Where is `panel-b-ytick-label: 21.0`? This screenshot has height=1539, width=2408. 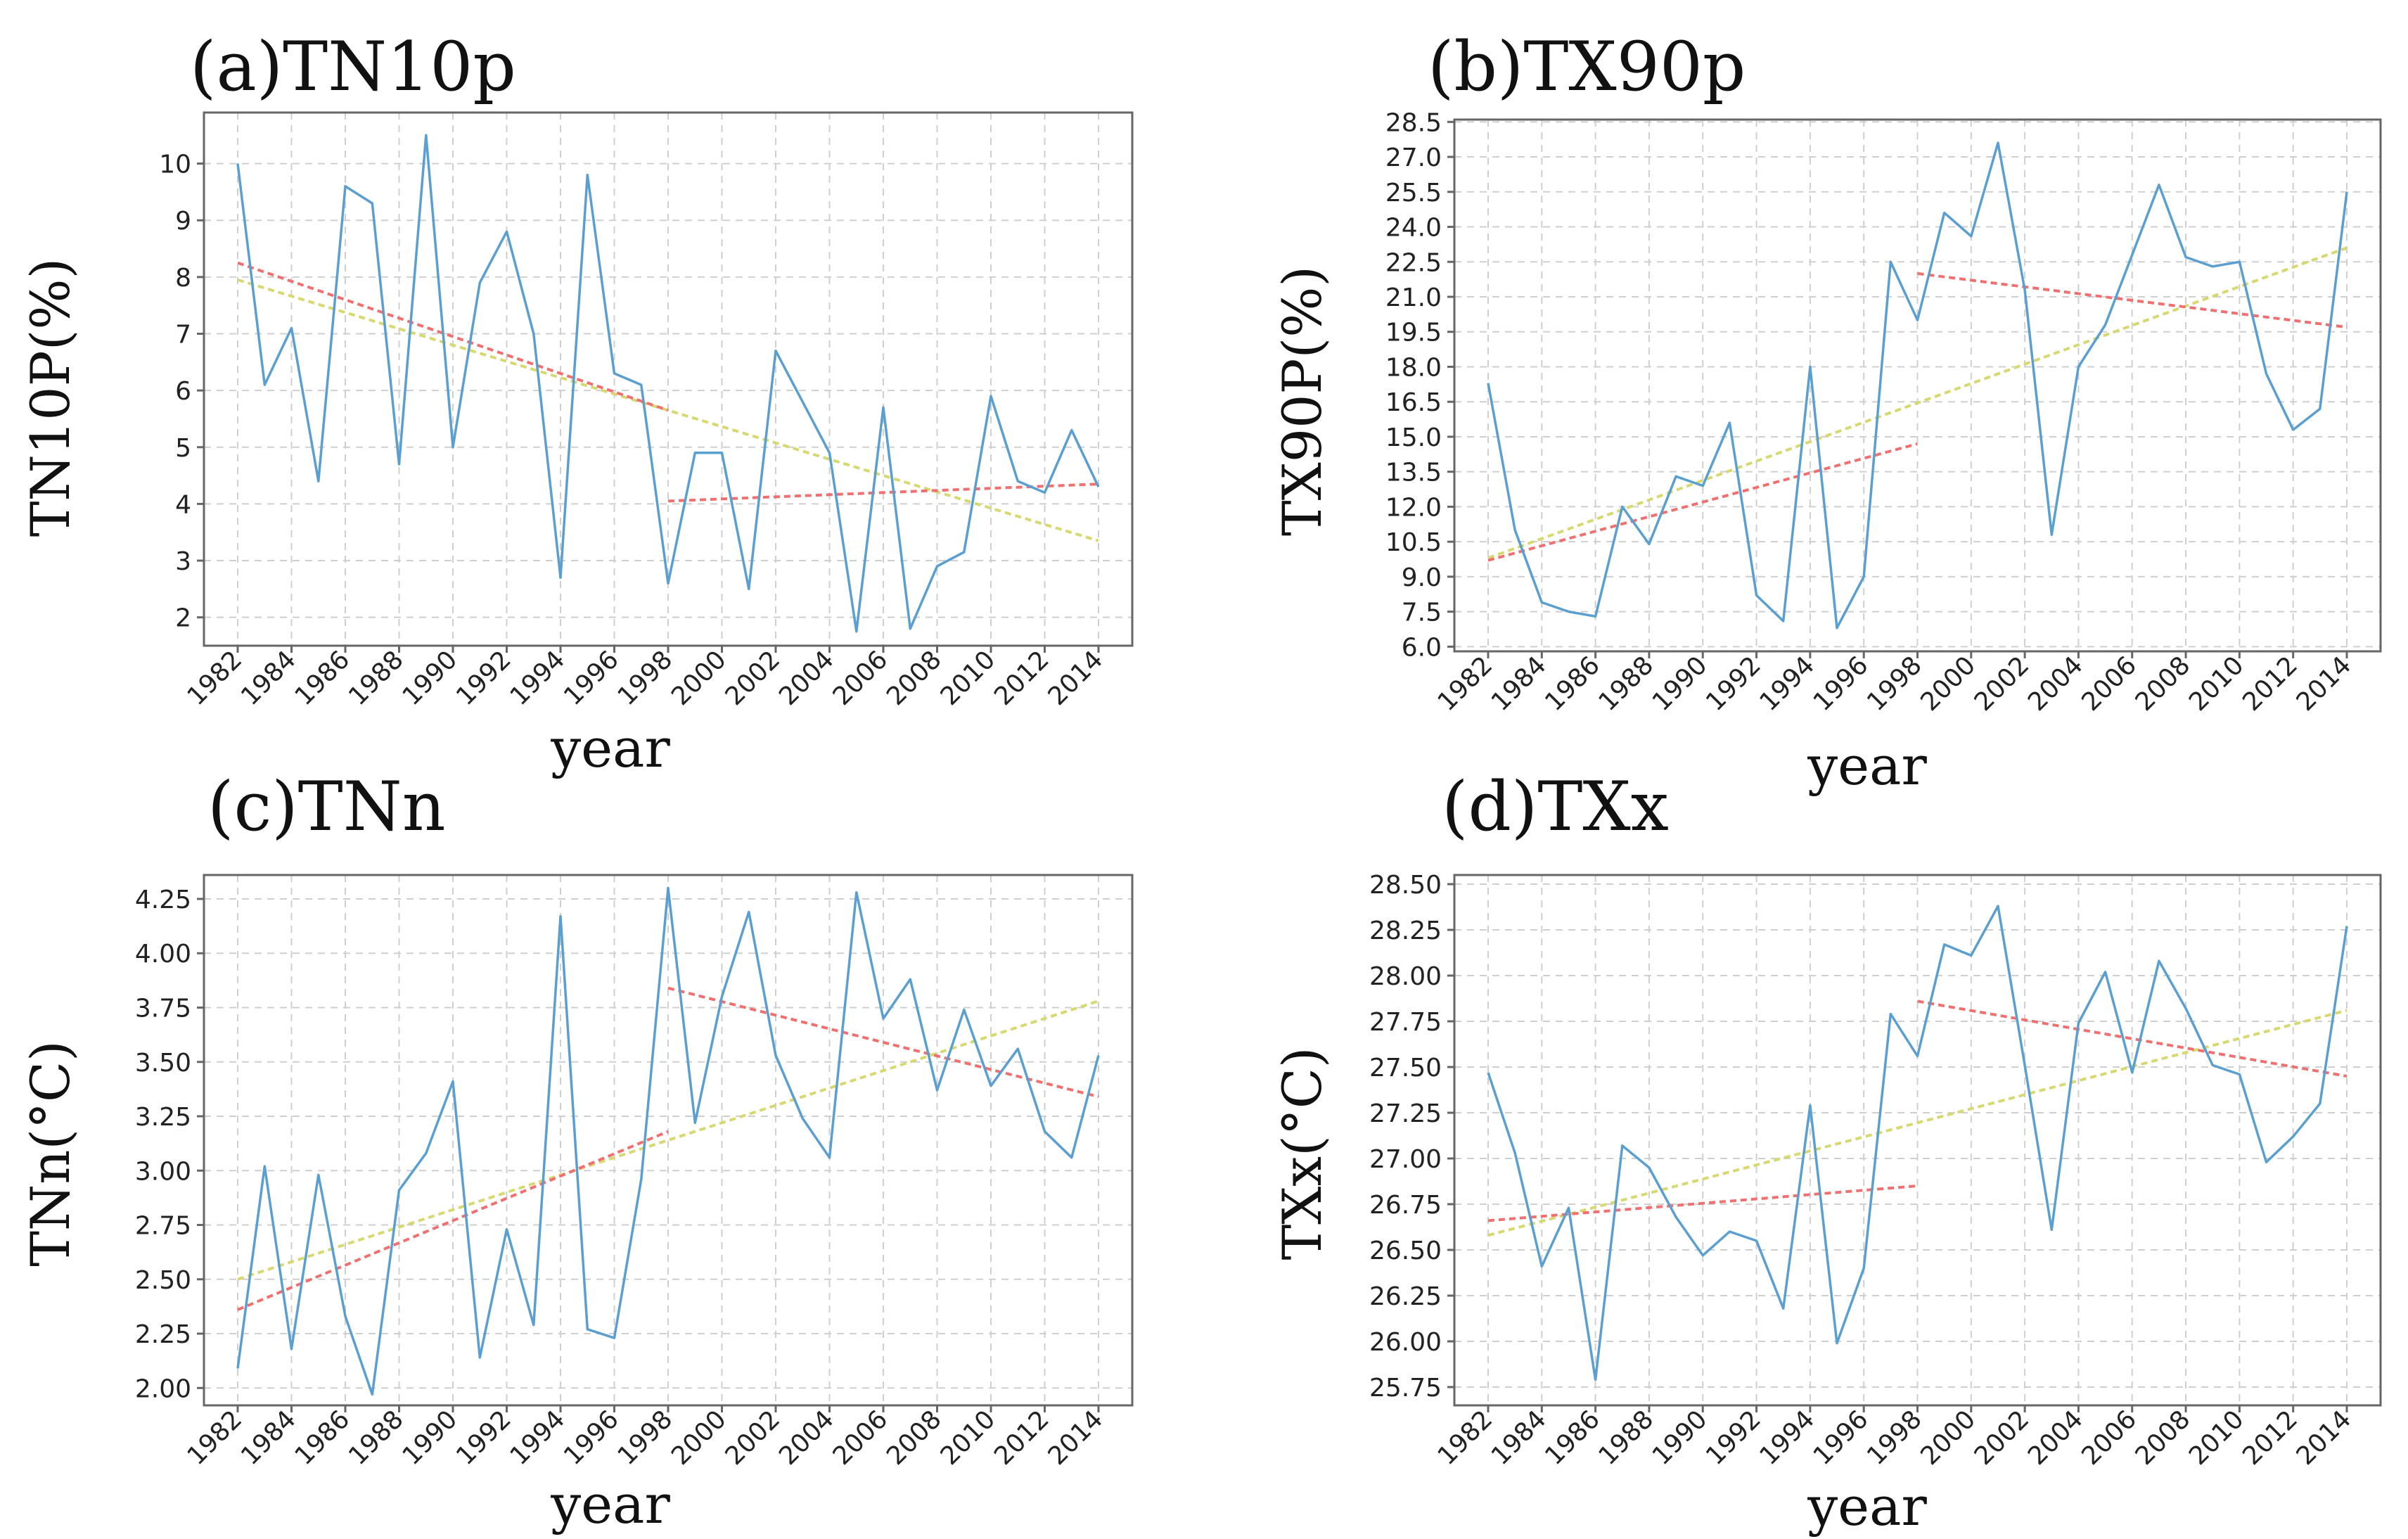
panel-b-ytick-label: 21.0 is located at coordinates (1413, 297).